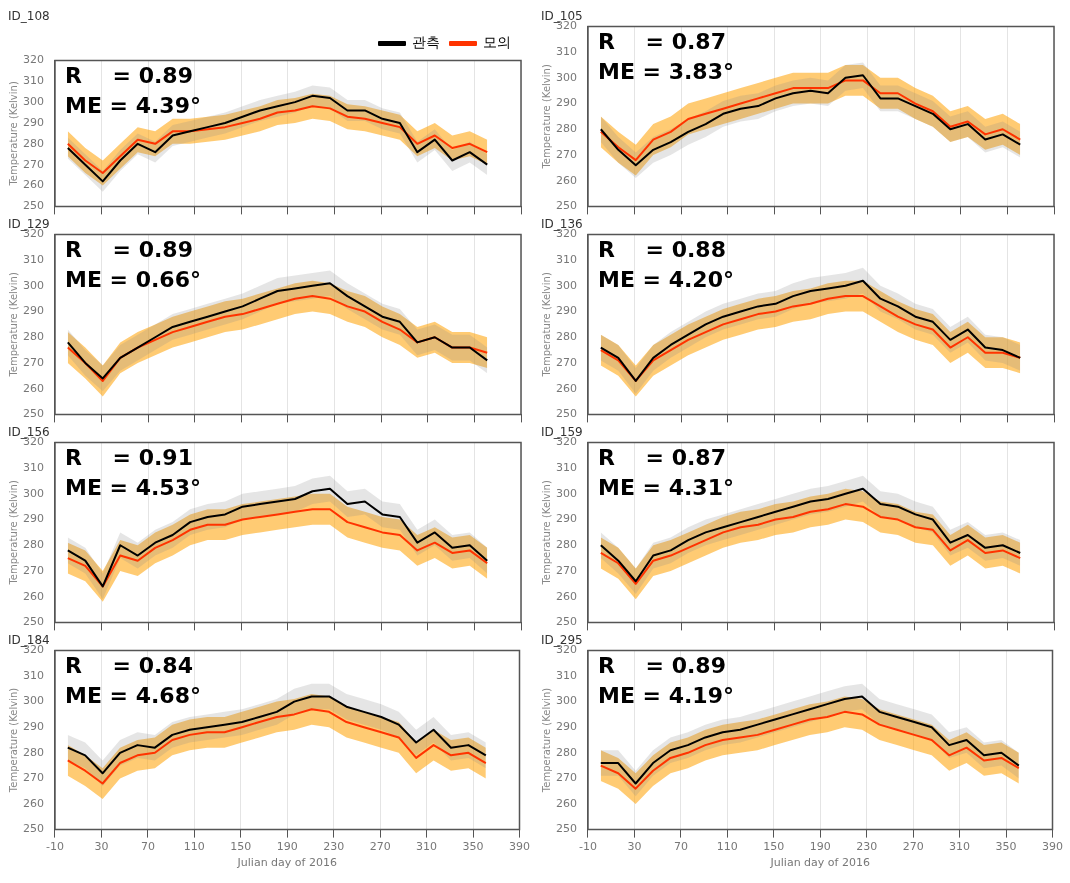  Describe the element at coordinates (129, 666) in the screenshot. I see `annotation: R = 0.84` at that location.